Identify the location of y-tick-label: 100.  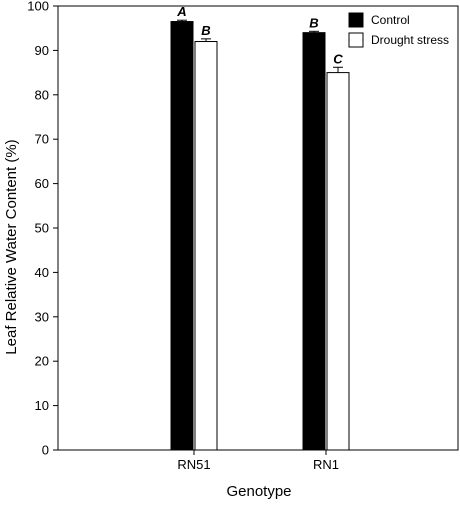
(38, 7).